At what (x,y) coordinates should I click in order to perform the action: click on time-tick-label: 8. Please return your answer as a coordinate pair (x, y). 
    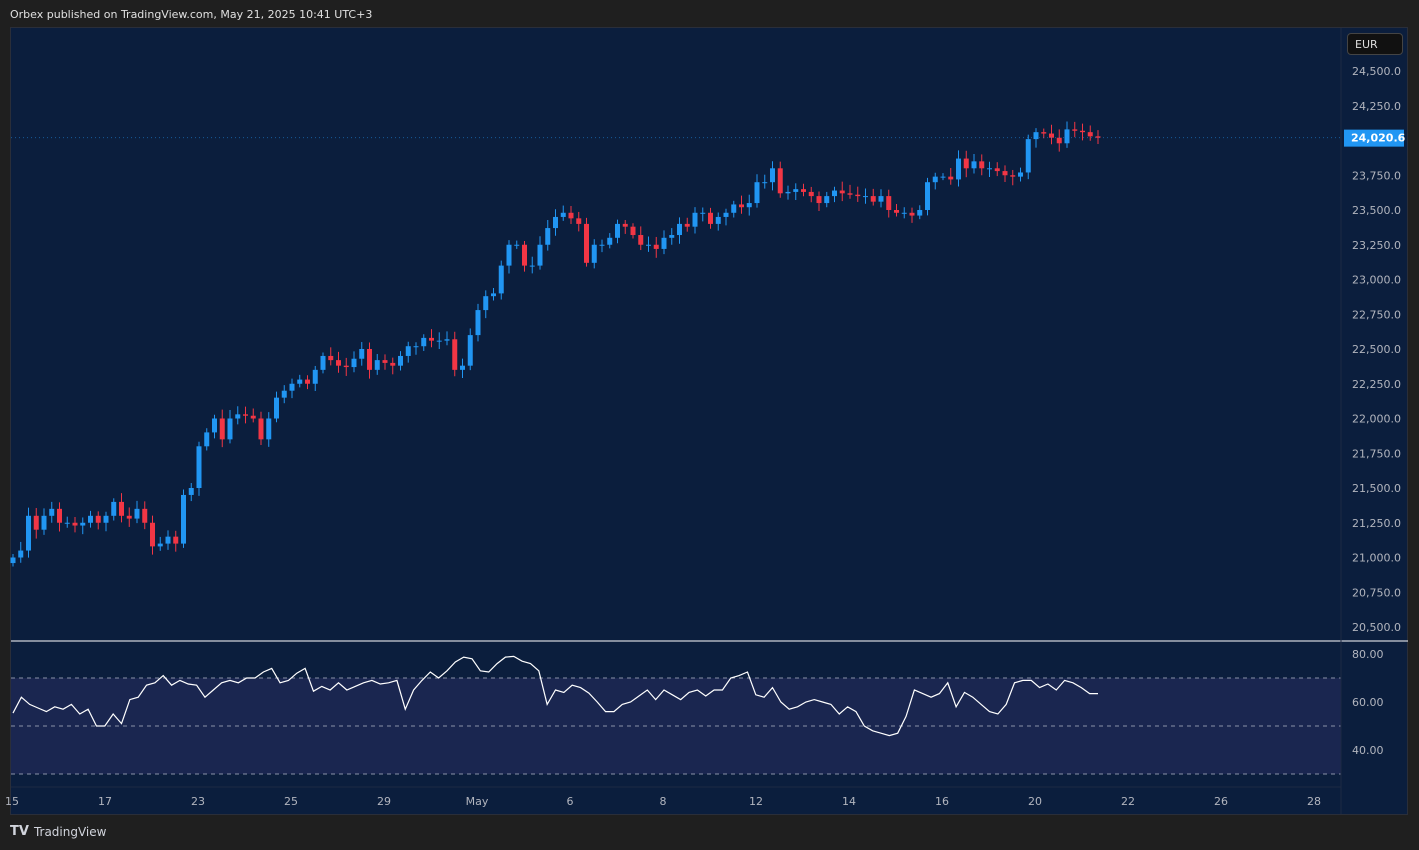
    Looking at the image, I should click on (663, 801).